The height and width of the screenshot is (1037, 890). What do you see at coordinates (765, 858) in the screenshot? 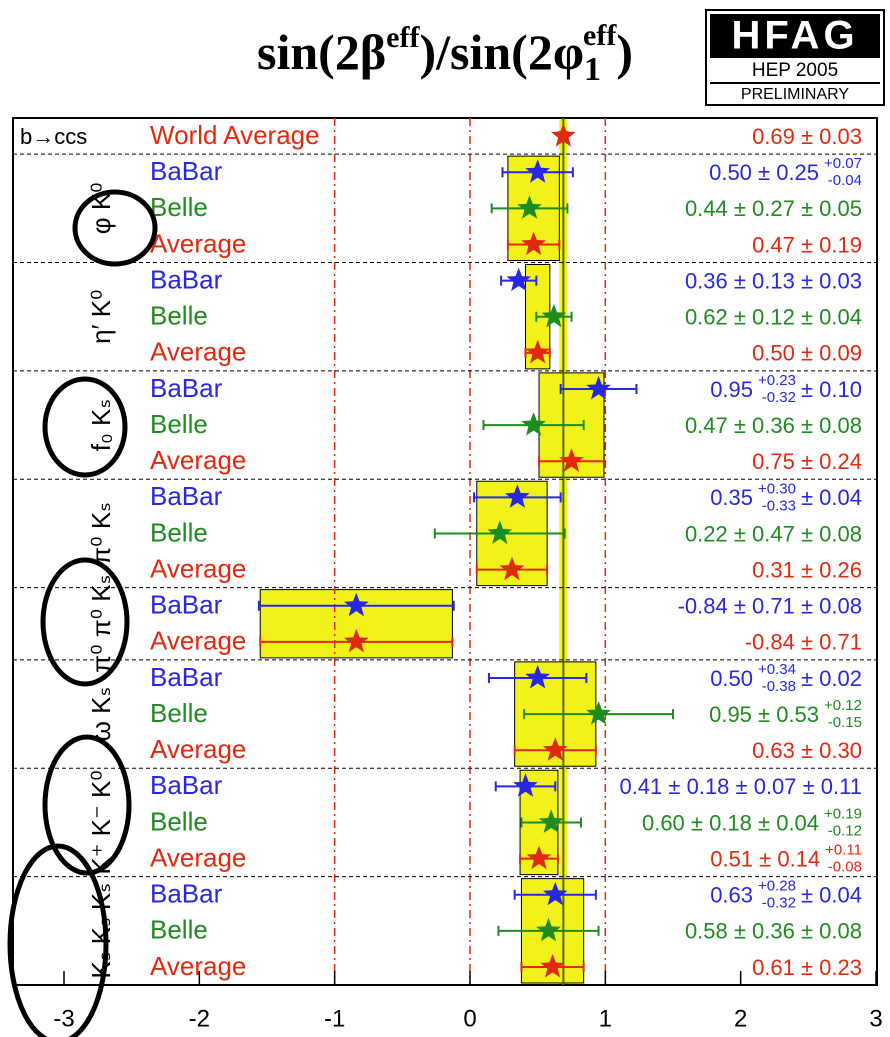
I see `value-label: 0.51 ± 0.14` at bounding box center [765, 858].